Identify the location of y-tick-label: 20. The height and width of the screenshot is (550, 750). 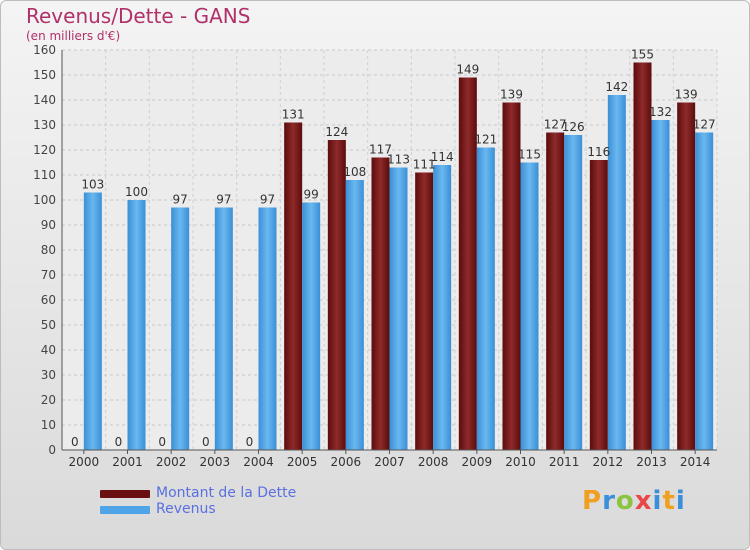
(48, 400).